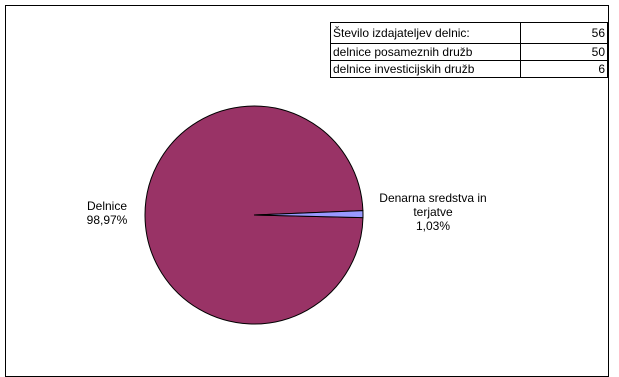 The height and width of the screenshot is (377, 619). What do you see at coordinates (433, 205) in the screenshot?
I see `slice-name-denarna: Denarna sredstva in terjatve` at bounding box center [433, 205].